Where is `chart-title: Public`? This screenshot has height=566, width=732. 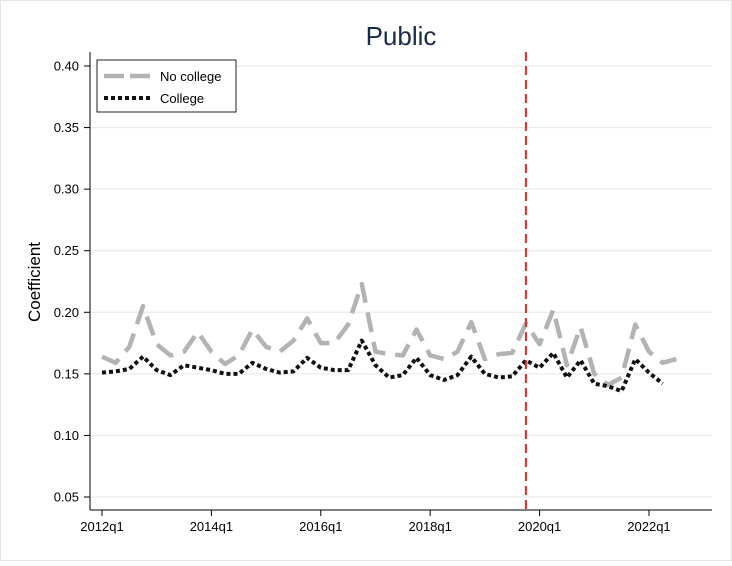
chart-title: Public is located at coordinates (401, 36).